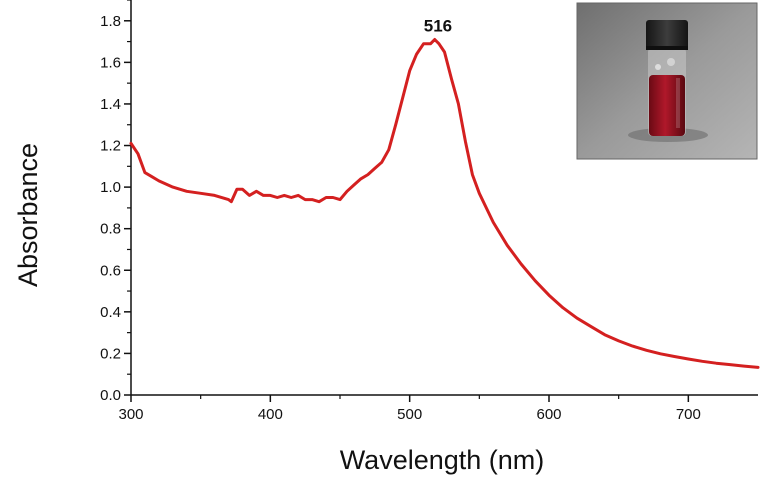 The image size is (768, 477). Describe the element at coordinates (438, 26) in the screenshot. I see `peak-annotation: 516` at that location.